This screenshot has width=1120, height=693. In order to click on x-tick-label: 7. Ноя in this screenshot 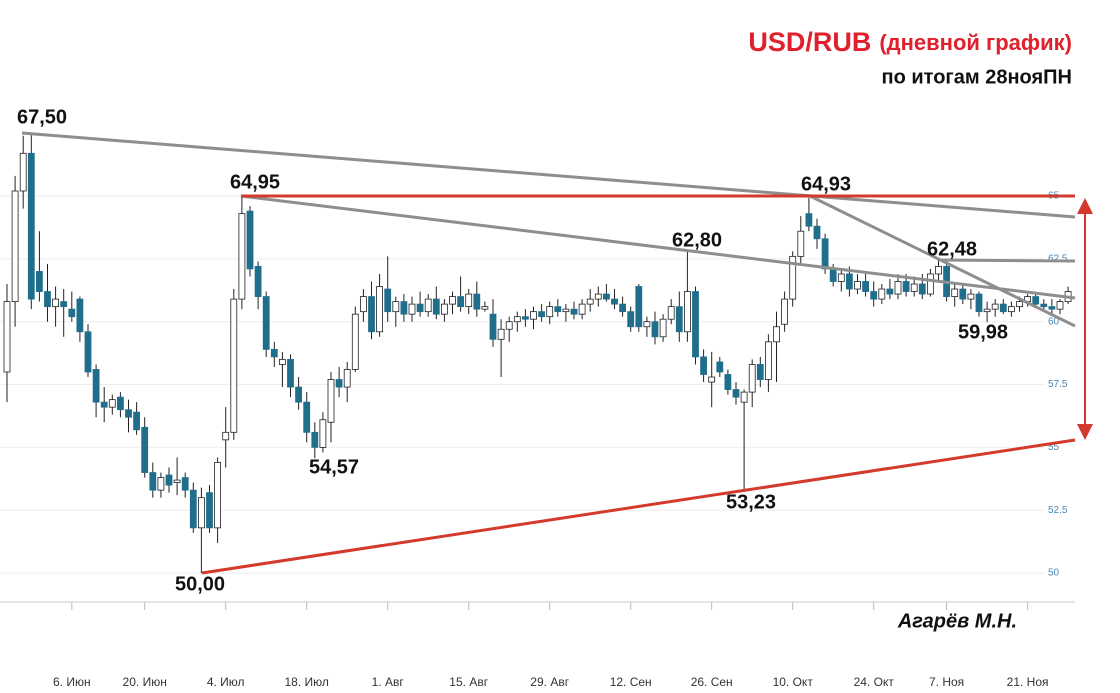, I will do `click(946, 682)`.